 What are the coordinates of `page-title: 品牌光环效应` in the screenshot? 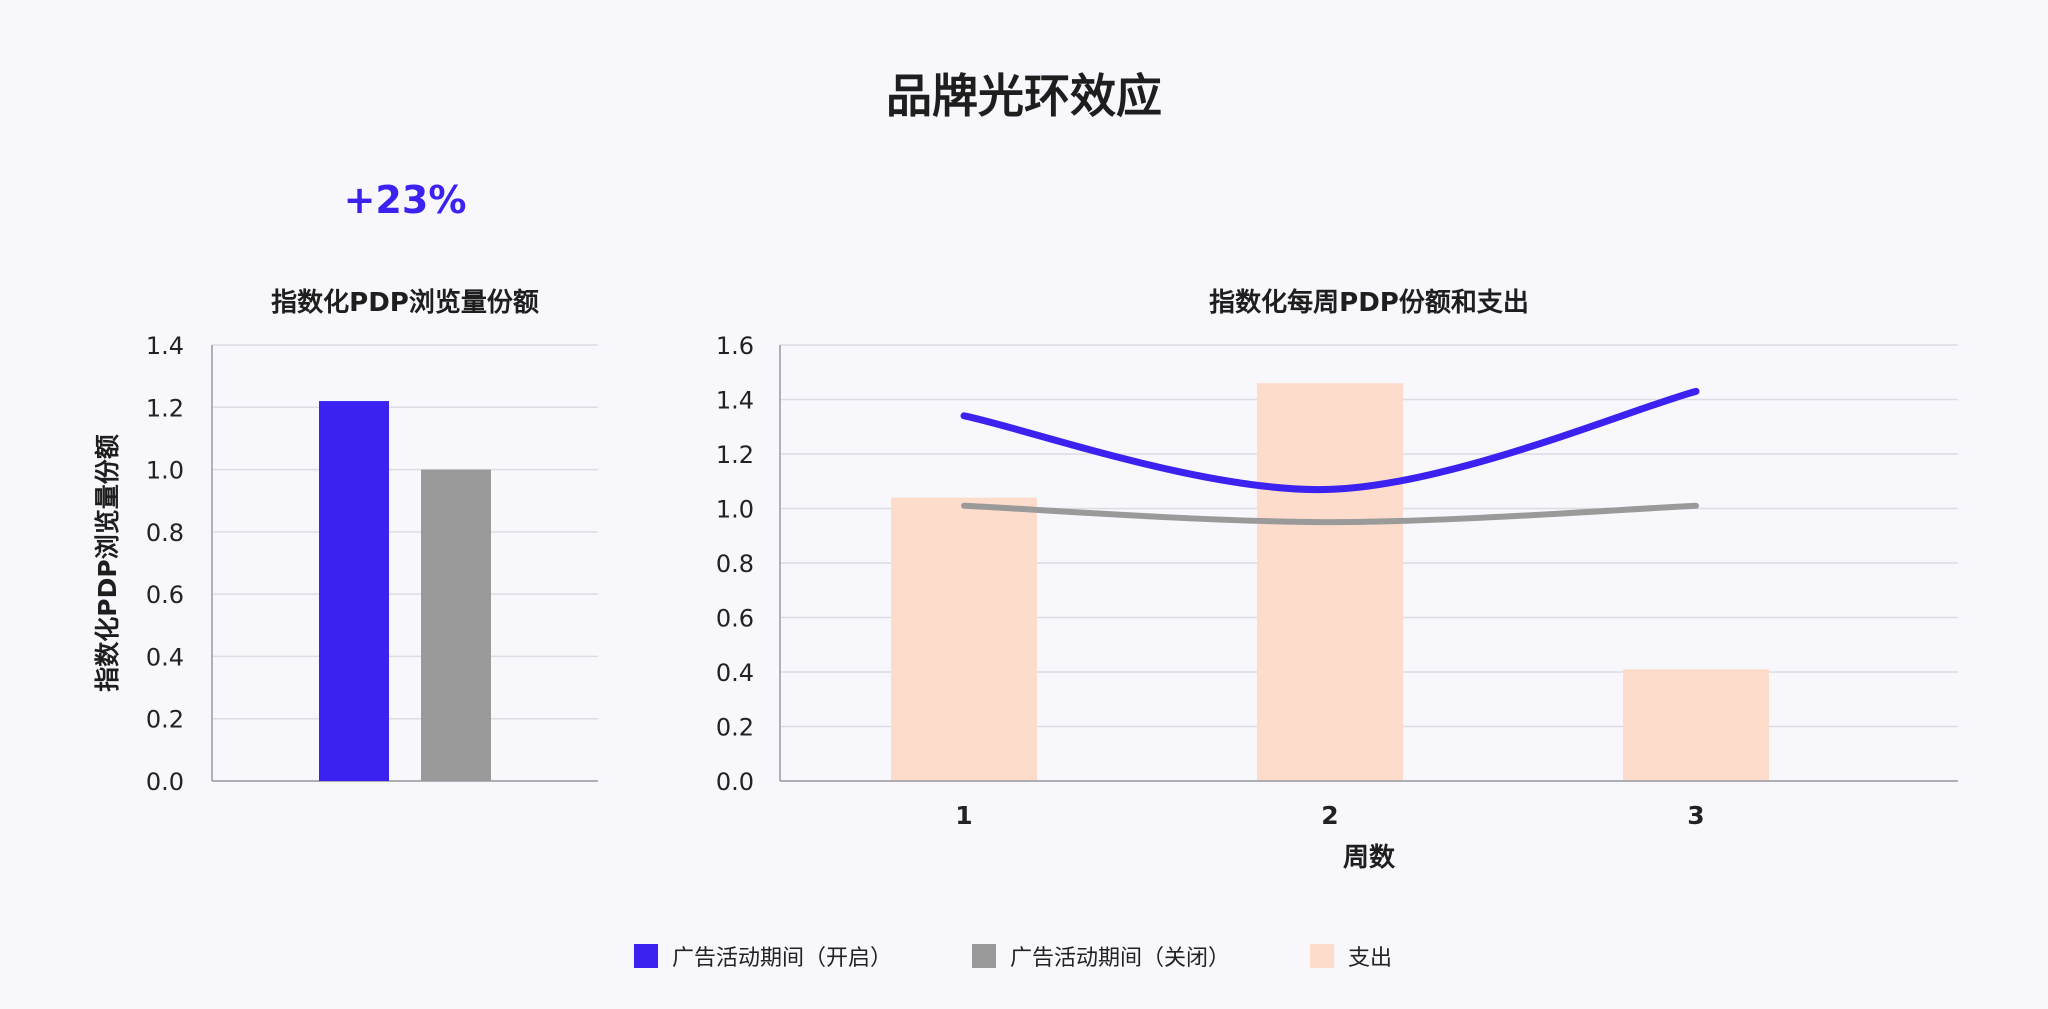 It's located at (1024, 96).